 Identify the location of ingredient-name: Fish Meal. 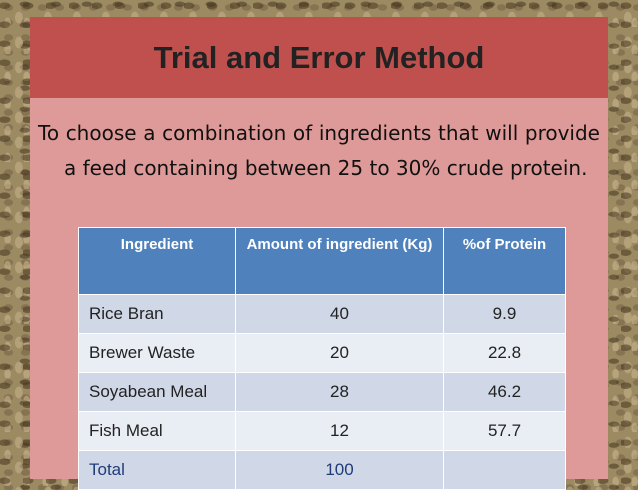
(157, 431).